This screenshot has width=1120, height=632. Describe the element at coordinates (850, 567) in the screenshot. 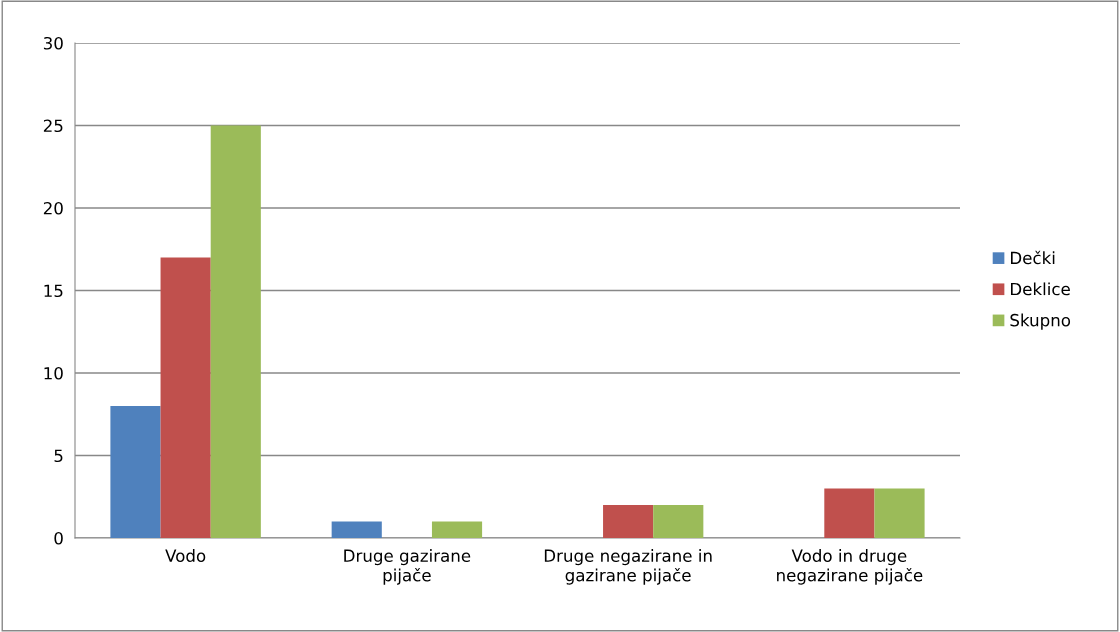

I see `x-tick-label: Vodo in druge negazirane pijače` at that location.